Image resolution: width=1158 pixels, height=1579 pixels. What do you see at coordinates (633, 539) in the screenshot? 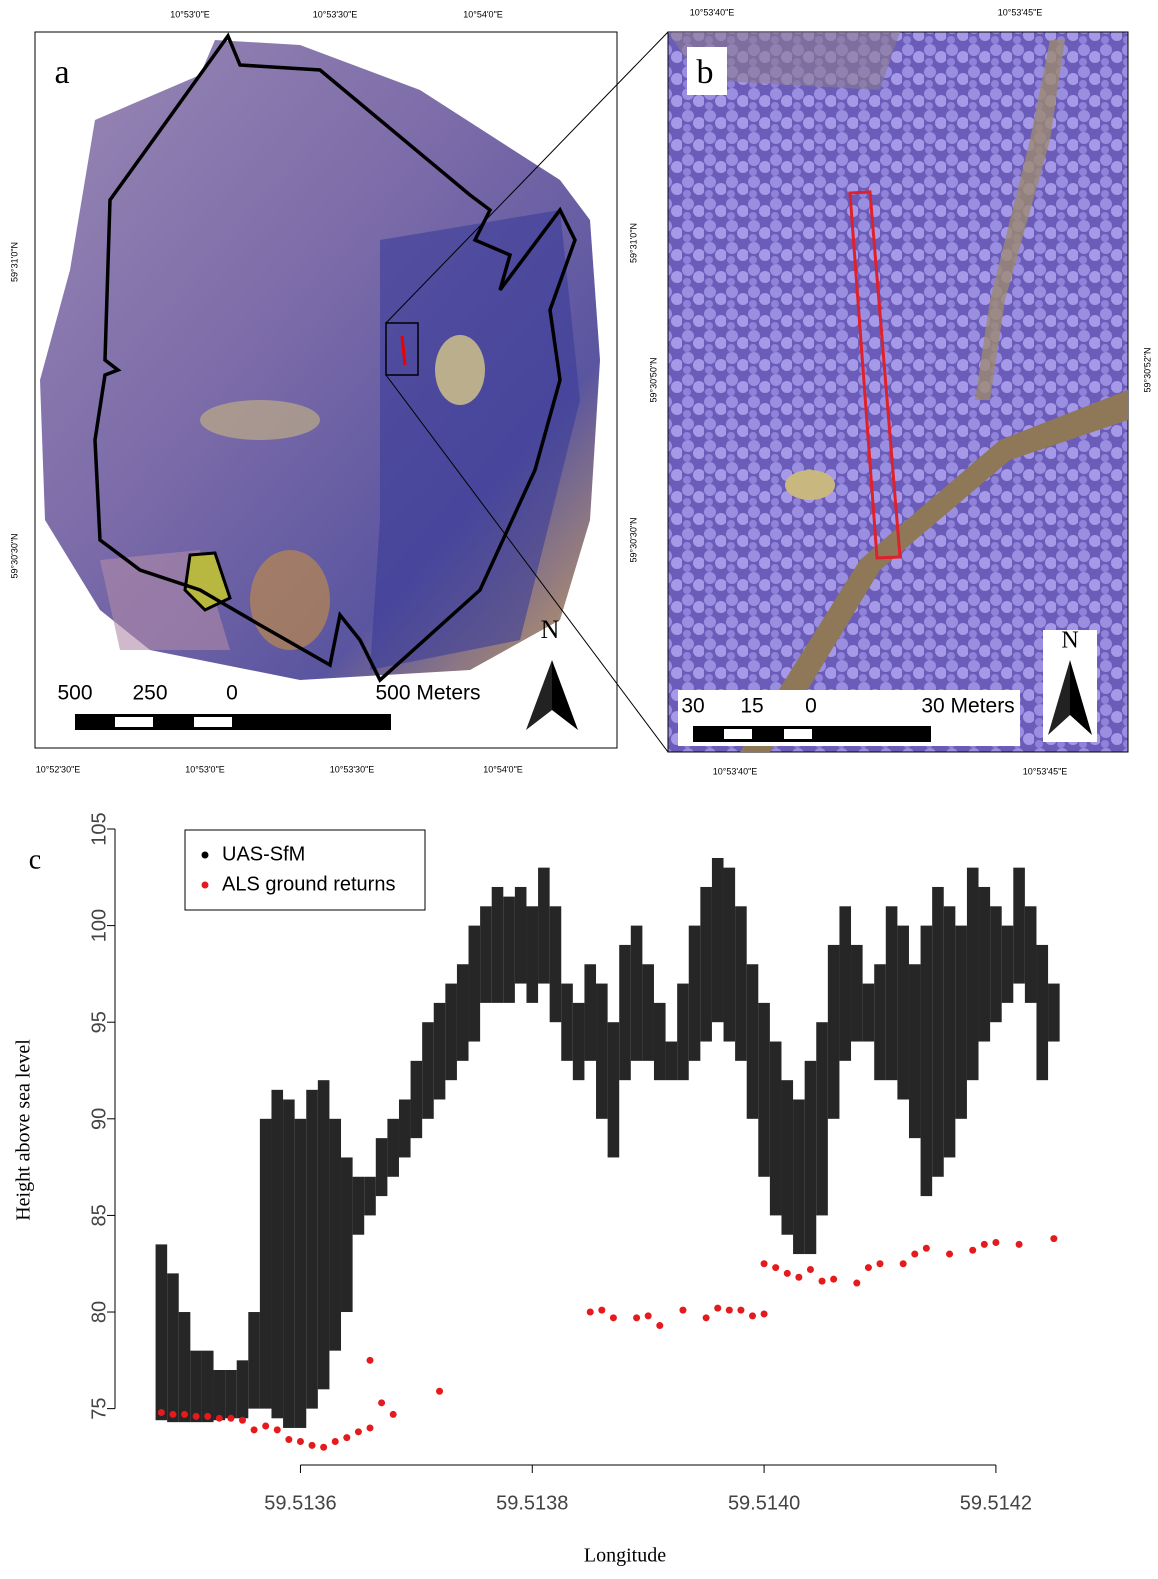
I see `coord-label: 59°30'30"N` at bounding box center [633, 539].